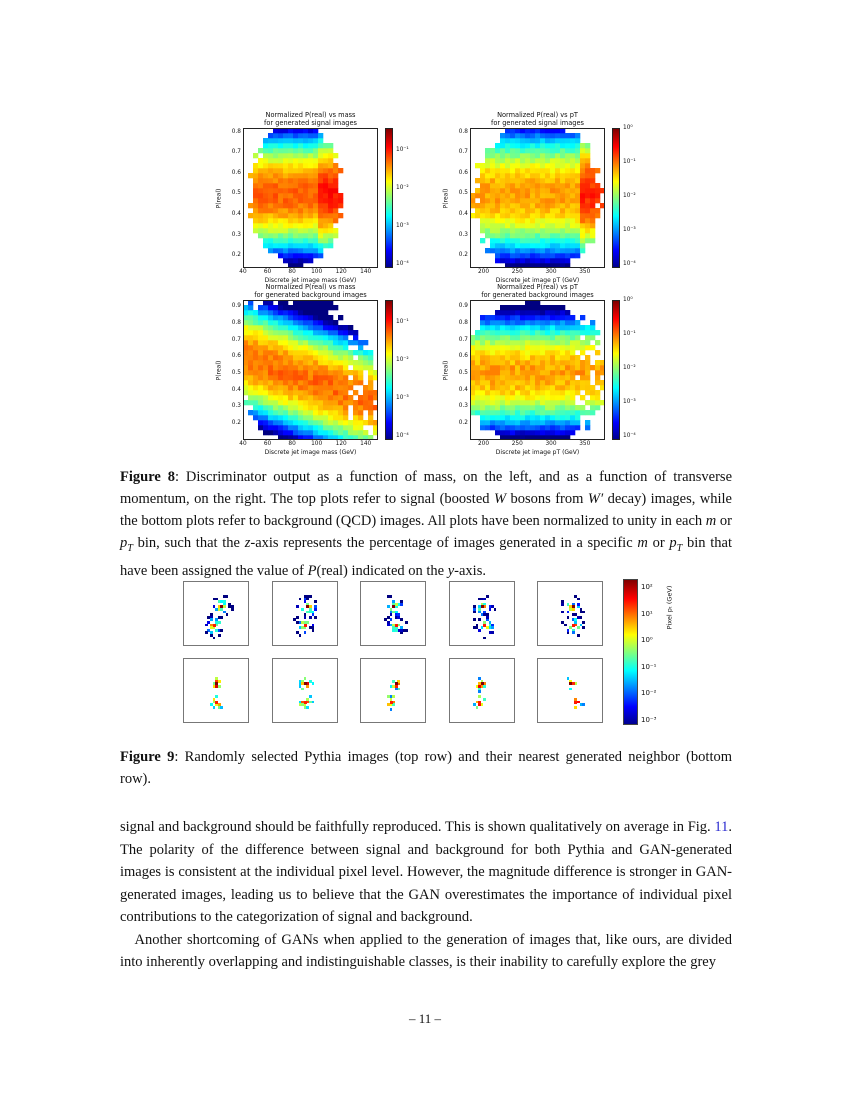 The width and height of the screenshot is (850, 1100). I want to click on heatmap, so click(537, 198).